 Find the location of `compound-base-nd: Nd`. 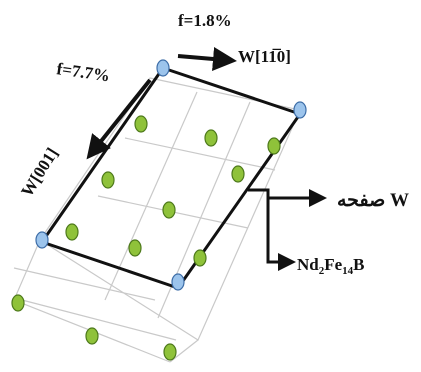

compound-base-nd: Nd is located at coordinates (308, 264).